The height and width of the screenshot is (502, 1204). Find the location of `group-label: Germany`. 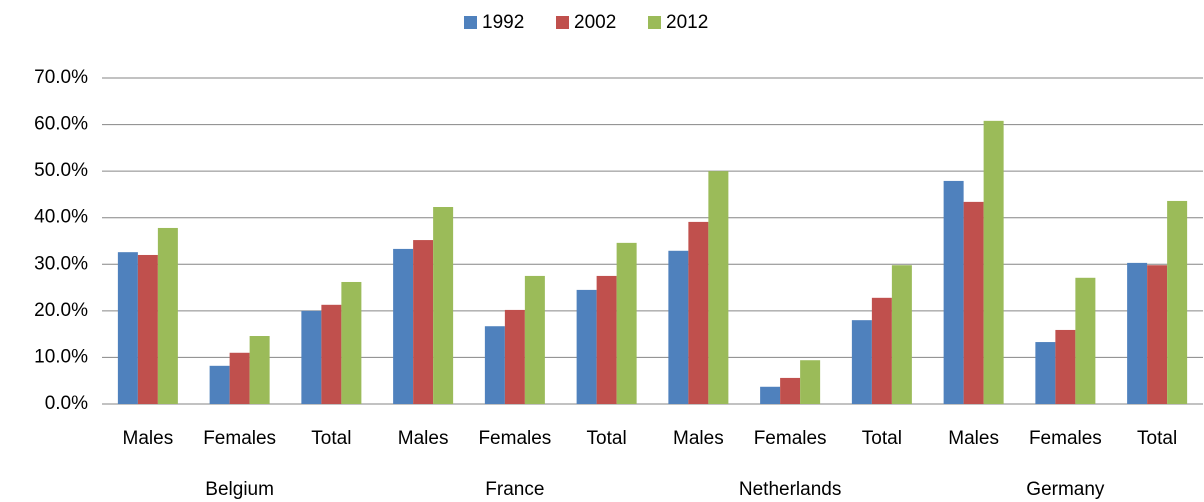

group-label: Germany is located at coordinates (1065, 489).